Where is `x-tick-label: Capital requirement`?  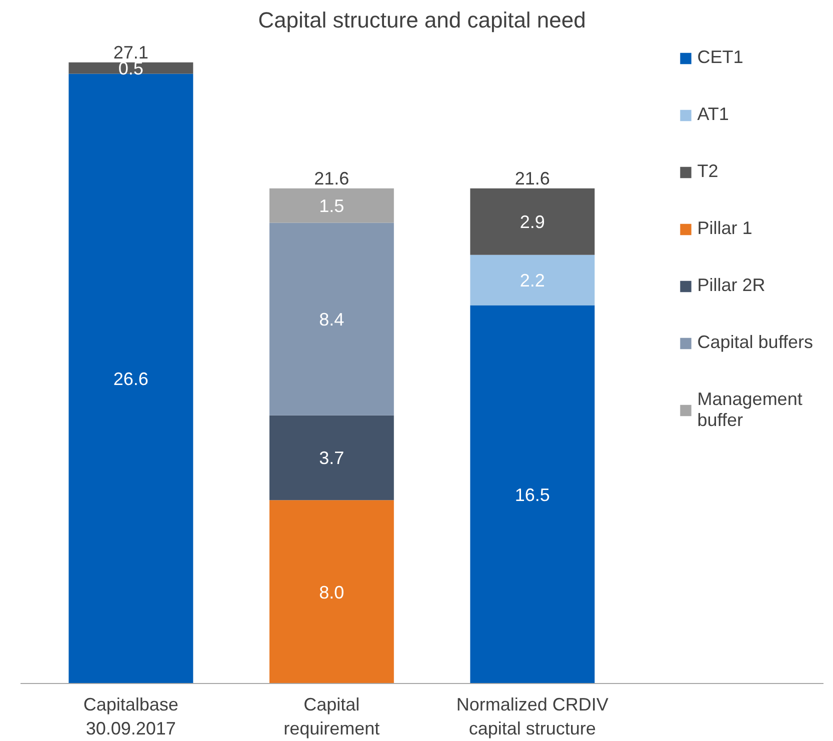 x-tick-label: Capital requirement is located at coordinates (332, 716).